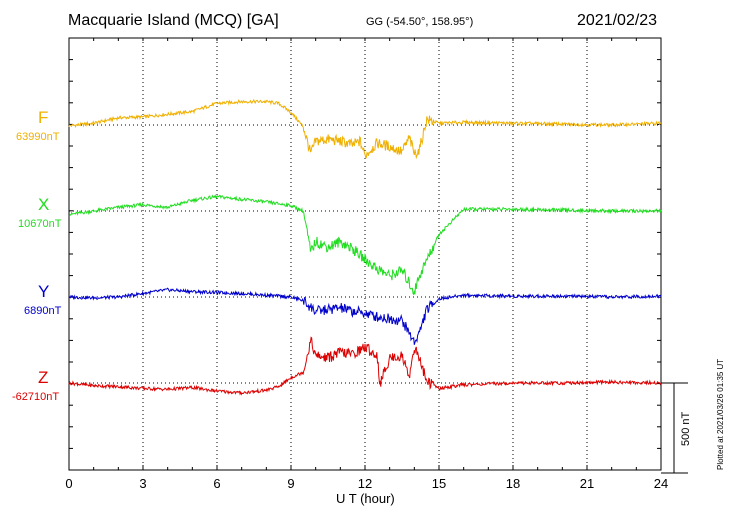 The image size is (730, 520). I want to click on series-baseline-f: 63990nT, so click(38, 137).